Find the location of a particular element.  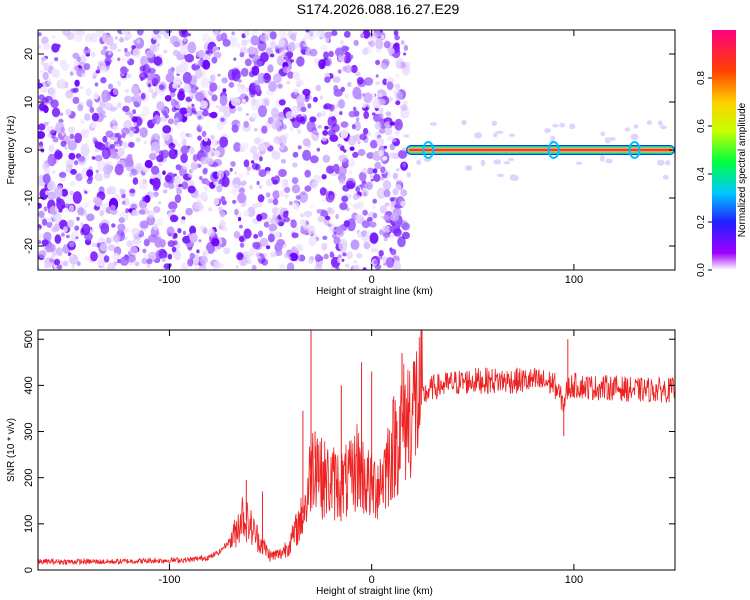

snr-y-tick-label: 300 is located at coordinates (29, 431).